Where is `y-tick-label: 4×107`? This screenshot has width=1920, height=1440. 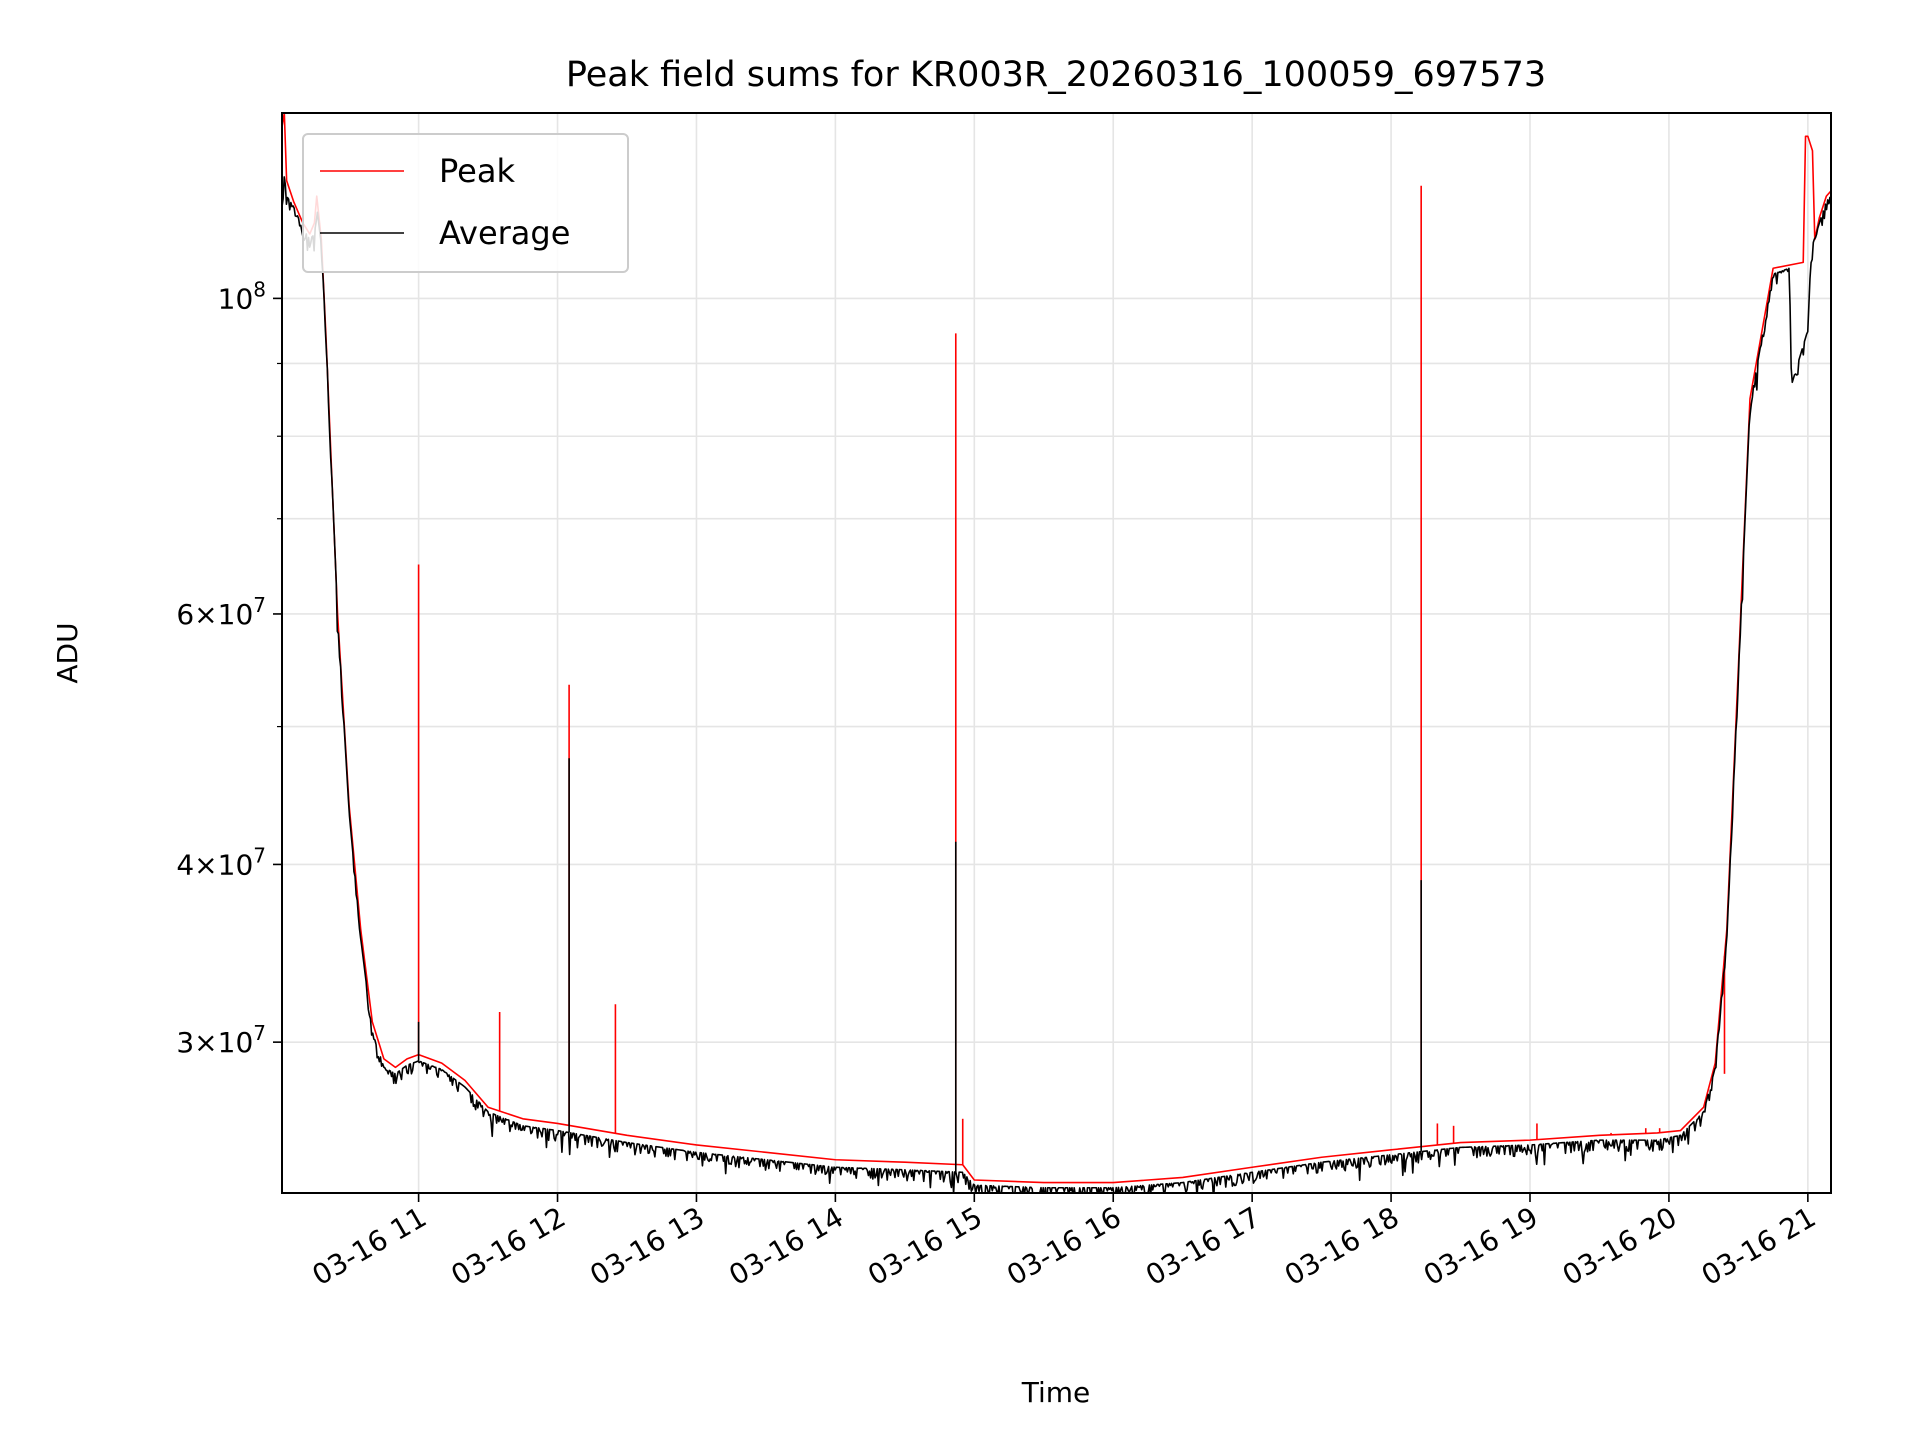
y-tick-label: 4×107 is located at coordinates (221, 862).